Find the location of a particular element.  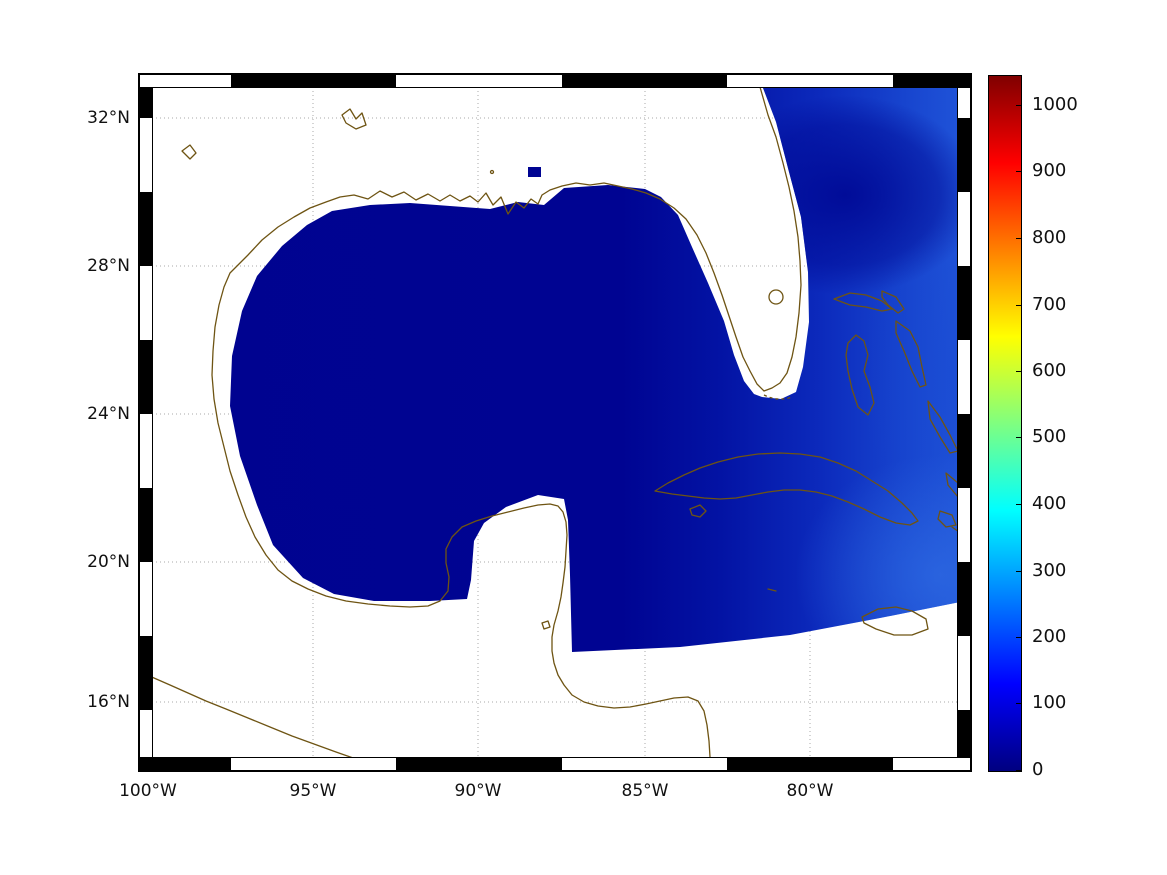

colorbar-tick-400: 400 is located at coordinates (1059, 504).